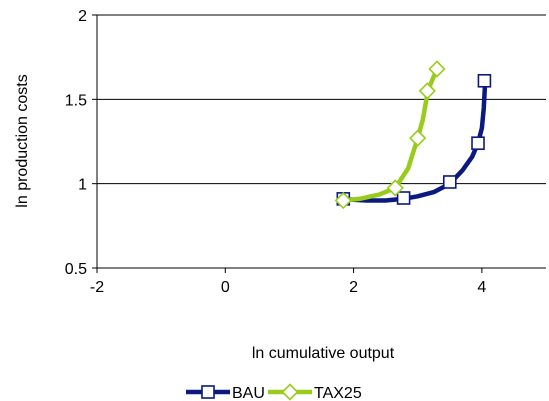 This screenshot has width=549, height=401. What do you see at coordinates (225, 287) in the screenshot?
I see `x-tick-label: 0` at bounding box center [225, 287].